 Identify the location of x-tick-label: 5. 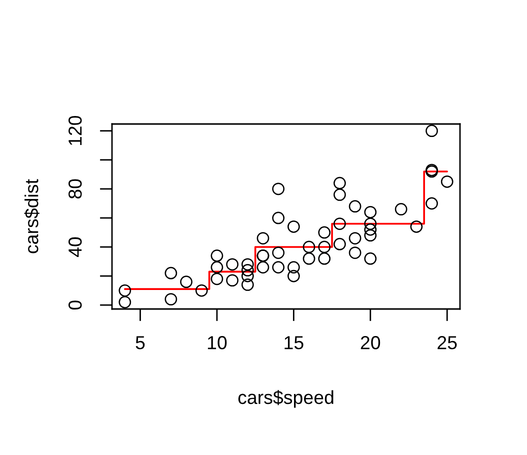
(140, 343).